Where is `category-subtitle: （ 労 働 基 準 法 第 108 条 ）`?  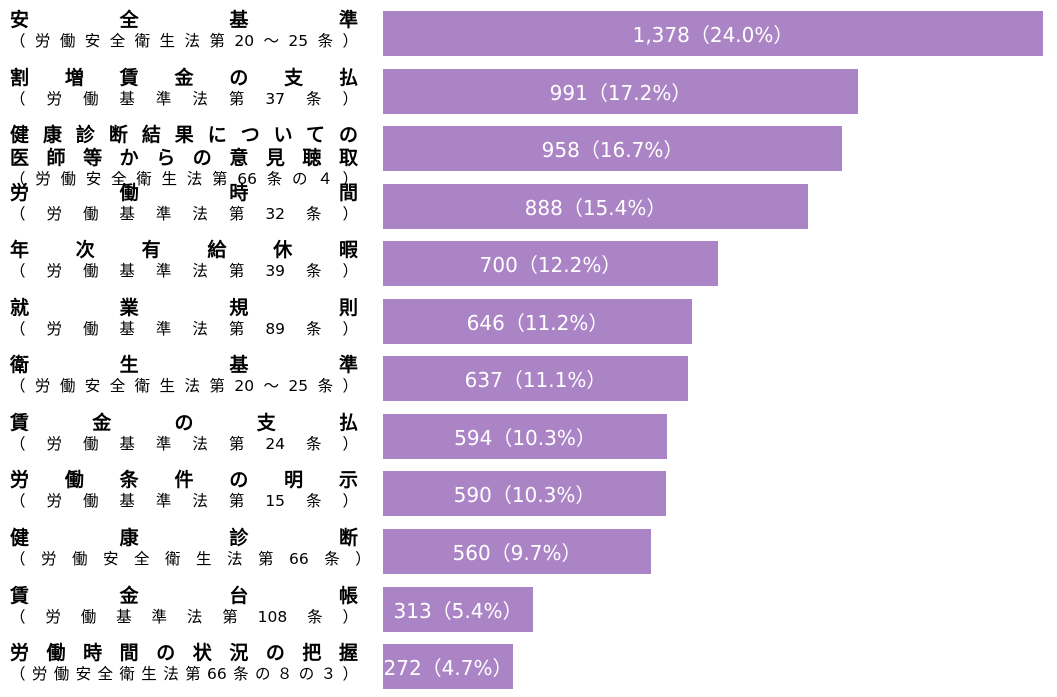 category-subtitle: （ 労 働 基 準 法 第 108 条 ） is located at coordinates (184, 616).